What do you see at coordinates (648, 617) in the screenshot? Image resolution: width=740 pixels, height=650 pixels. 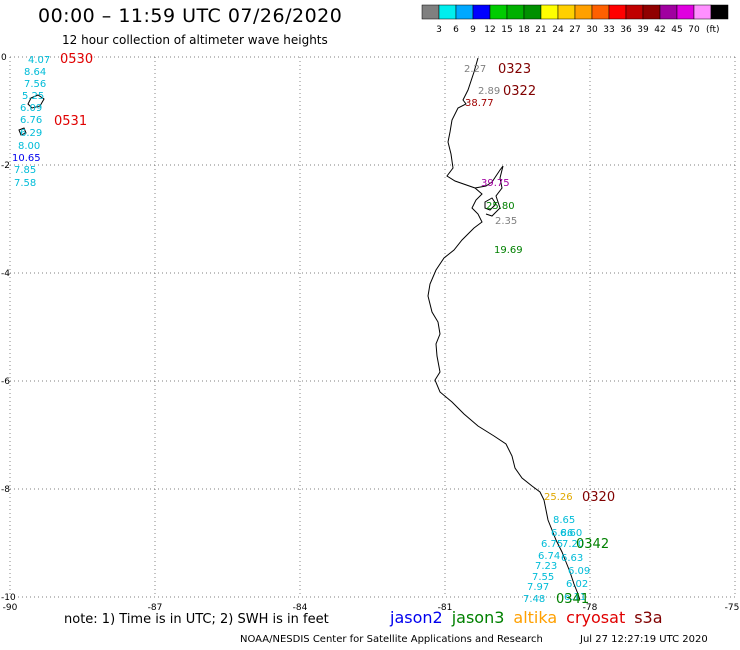 I see `satellite-s3a: s3a` at bounding box center [648, 617].